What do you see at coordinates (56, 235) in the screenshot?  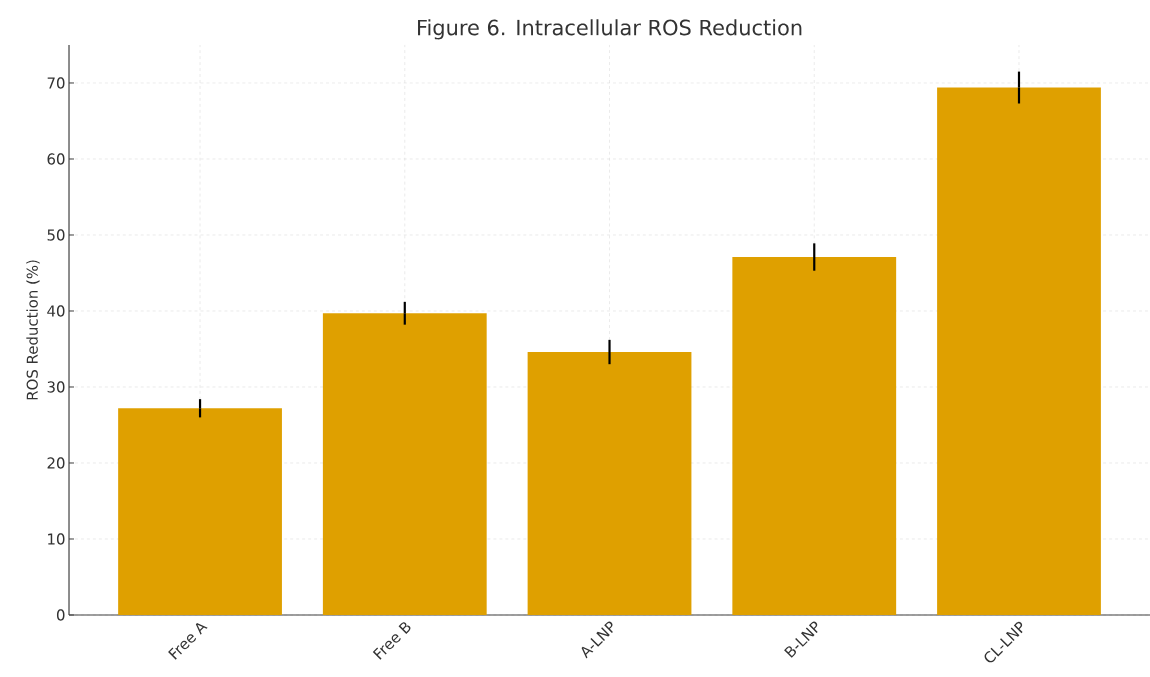 I see `y-tick-label: 50` at bounding box center [56, 235].